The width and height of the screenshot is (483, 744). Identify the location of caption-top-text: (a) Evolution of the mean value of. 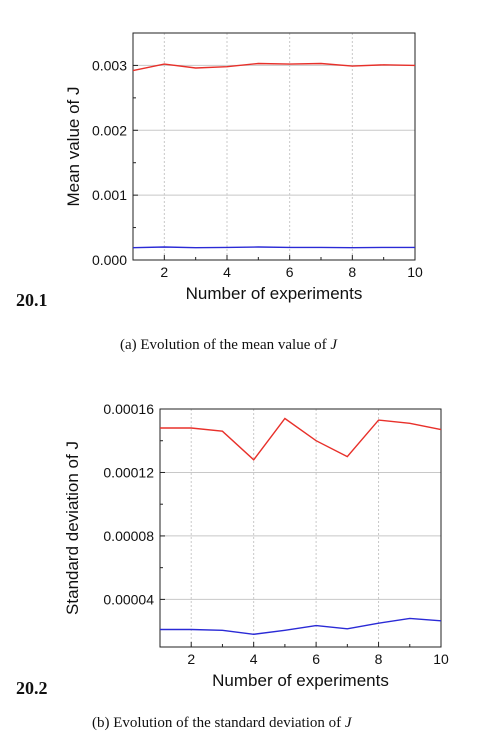
(225, 345).